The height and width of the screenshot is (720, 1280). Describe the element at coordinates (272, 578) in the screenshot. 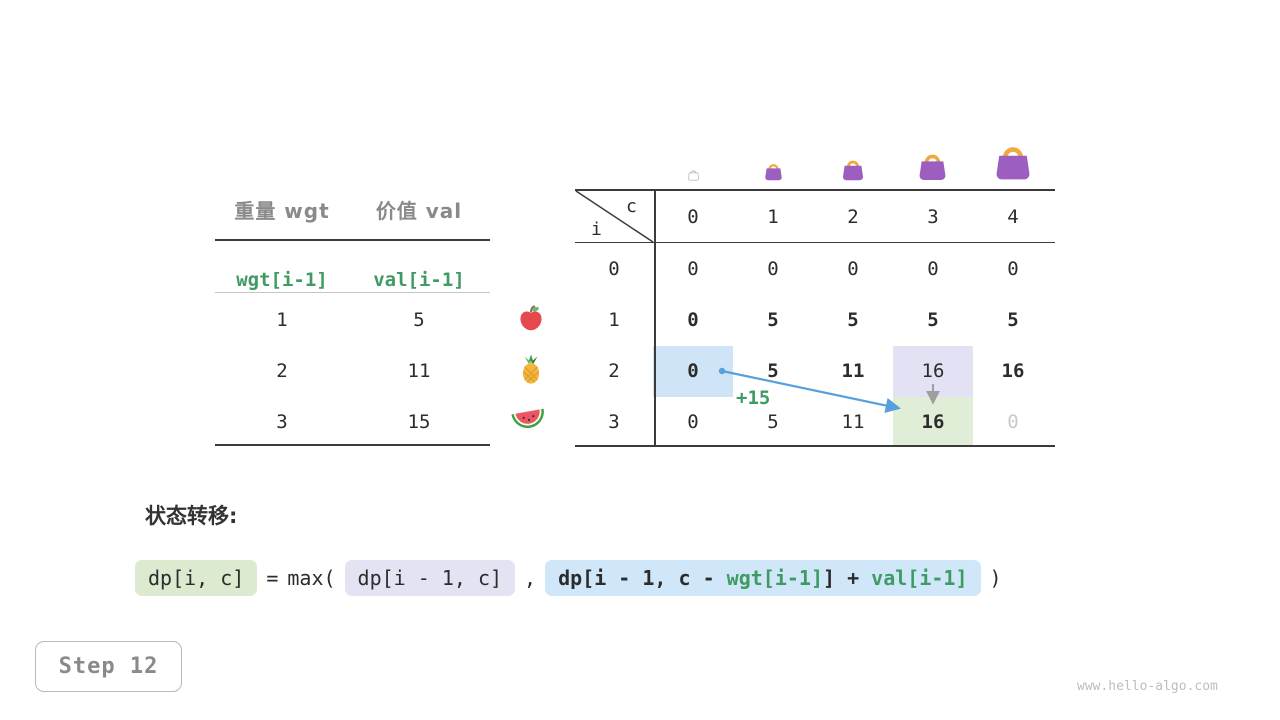

I see `formula-equals: =` at that location.